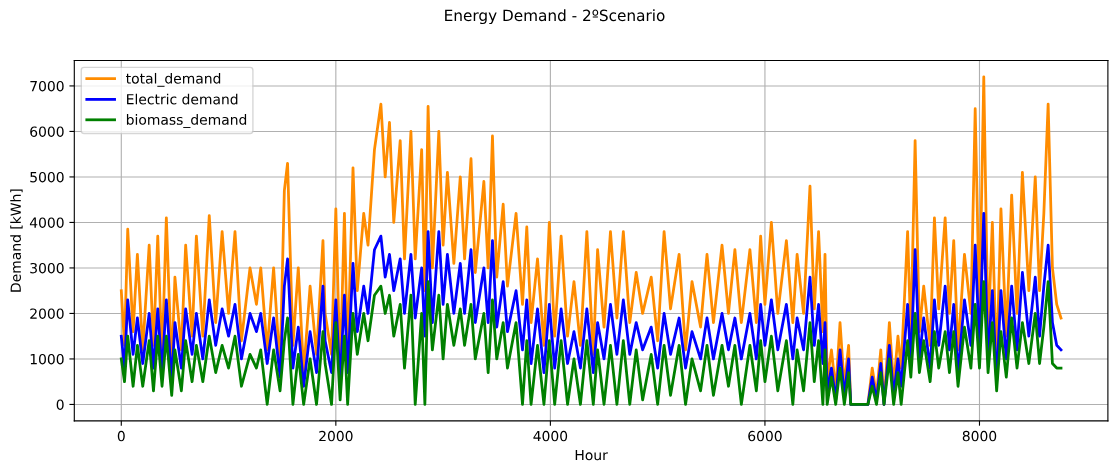 The width and height of the screenshot is (1109, 465). What do you see at coordinates (47, 268) in the screenshot?
I see `y-tick-label: 3000` at bounding box center [47, 268].